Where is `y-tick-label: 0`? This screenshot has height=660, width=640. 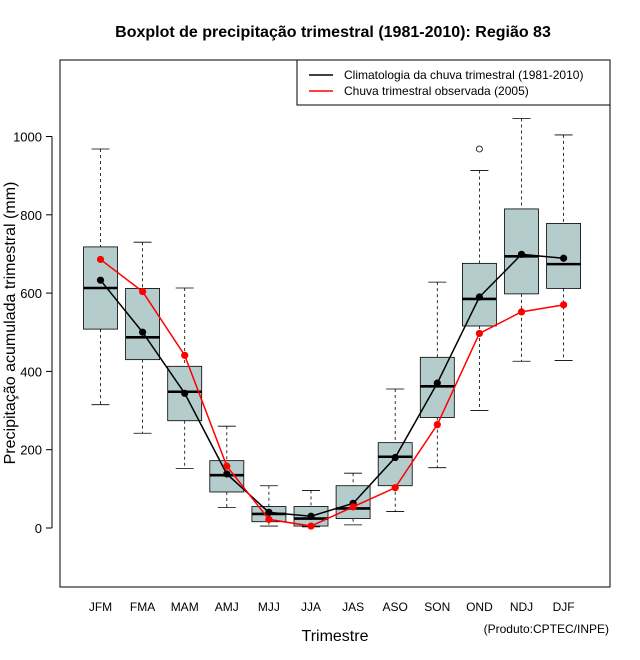 y-tick-label: 0 is located at coordinates (38, 528).